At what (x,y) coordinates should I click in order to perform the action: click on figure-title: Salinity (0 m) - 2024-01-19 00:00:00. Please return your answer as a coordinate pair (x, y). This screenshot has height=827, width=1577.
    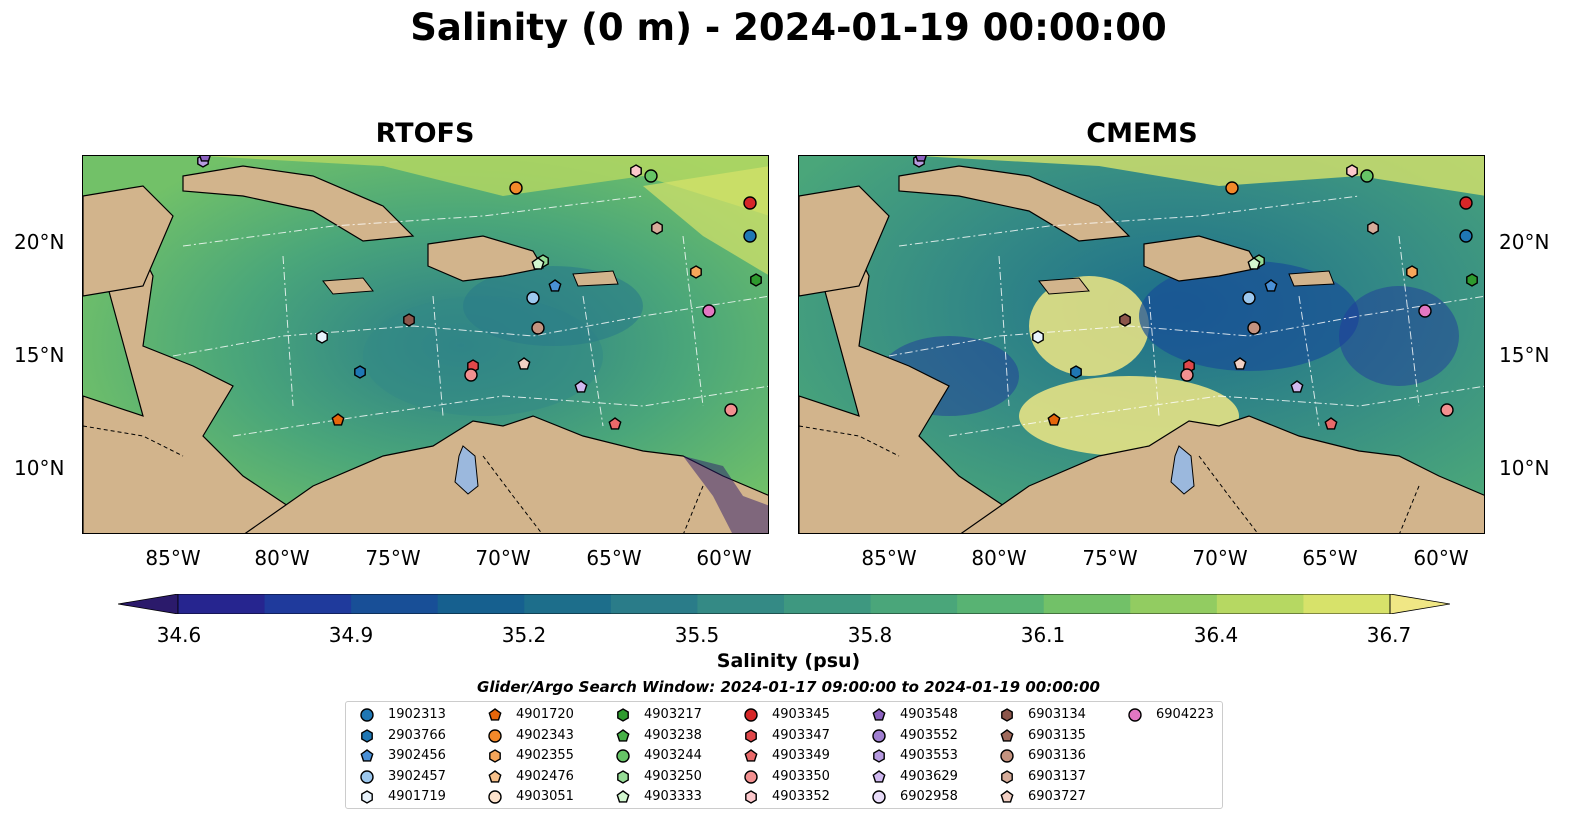
    Looking at the image, I should click on (788, 27).